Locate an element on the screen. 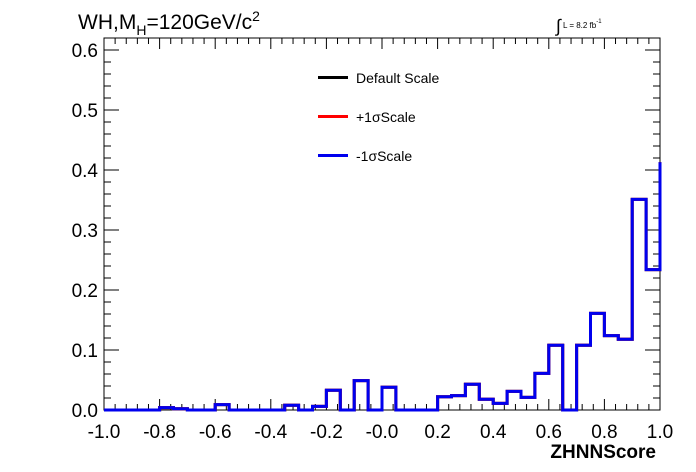  y-tick-label: 0.2 is located at coordinates (85, 291).